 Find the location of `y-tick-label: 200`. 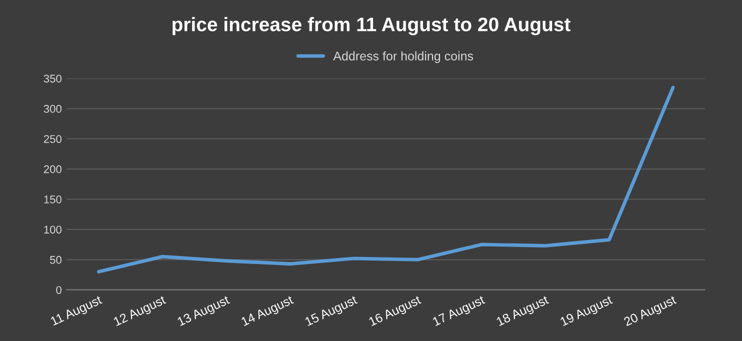

y-tick-label: 200 is located at coordinates (53, 169).